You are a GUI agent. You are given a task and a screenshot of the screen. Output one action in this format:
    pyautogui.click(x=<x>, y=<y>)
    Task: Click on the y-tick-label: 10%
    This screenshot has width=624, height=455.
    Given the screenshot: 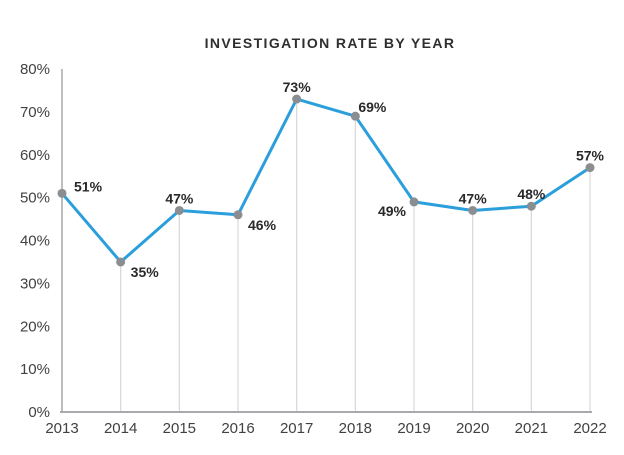 What is the action you would take?
    pyautogui.click(x=35, y=369)
    